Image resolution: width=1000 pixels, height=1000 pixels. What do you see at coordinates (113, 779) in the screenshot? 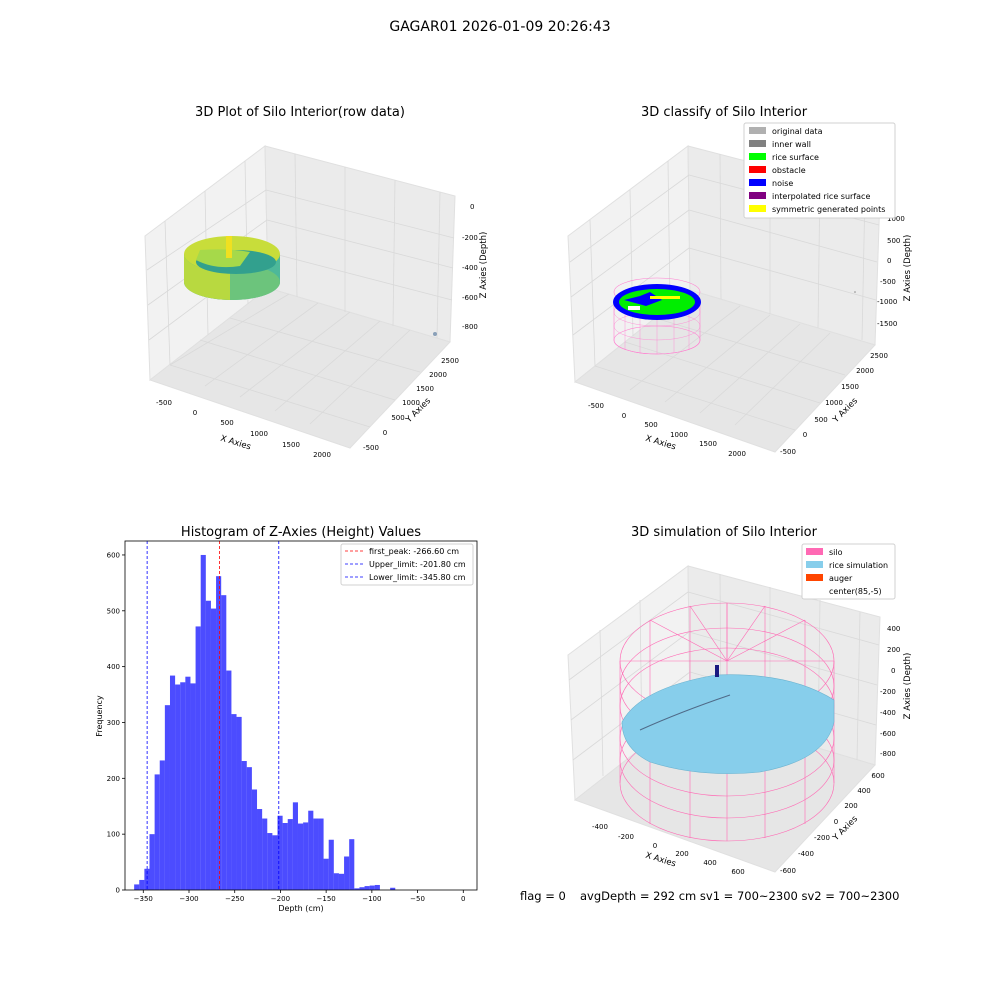
I see `histogram-y-tick-label: 200` at bounding box center [113, 779].